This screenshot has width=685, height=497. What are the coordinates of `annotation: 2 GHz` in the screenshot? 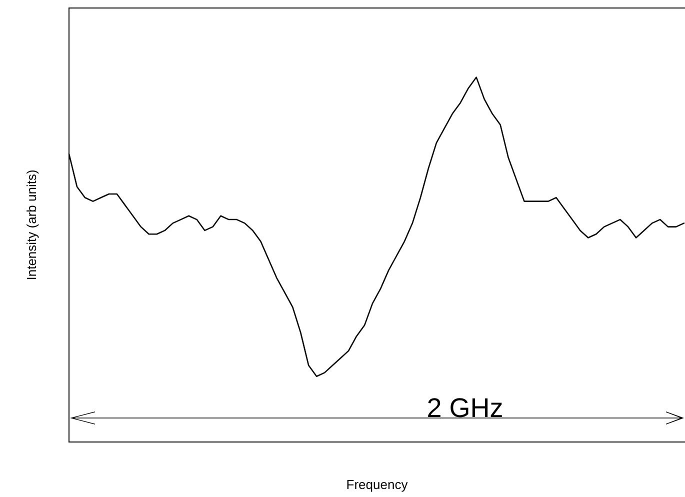 It's located at (465, 408).